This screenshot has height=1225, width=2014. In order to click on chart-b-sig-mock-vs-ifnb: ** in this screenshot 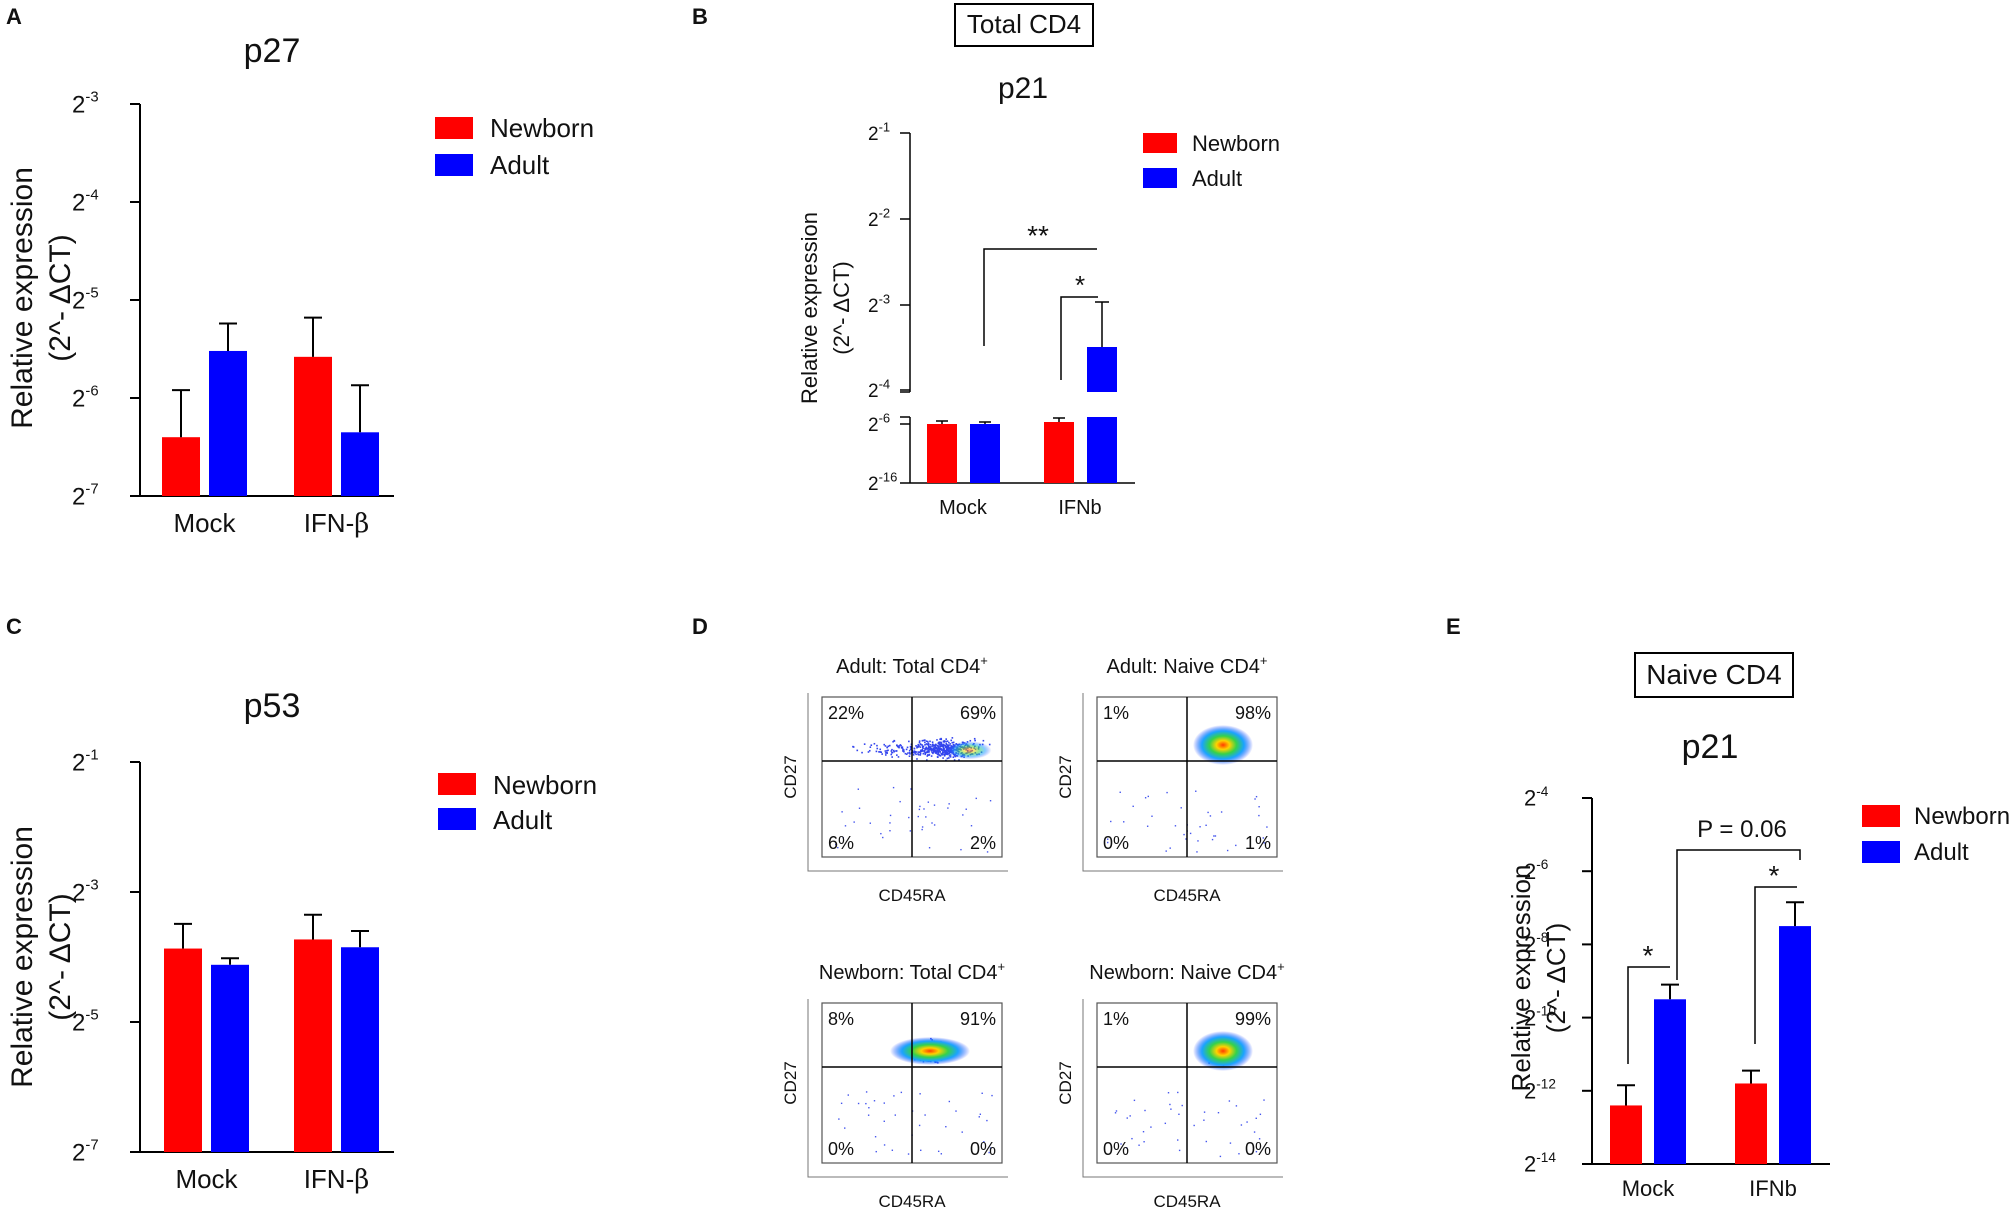, I will do `click(1040, 283)`.